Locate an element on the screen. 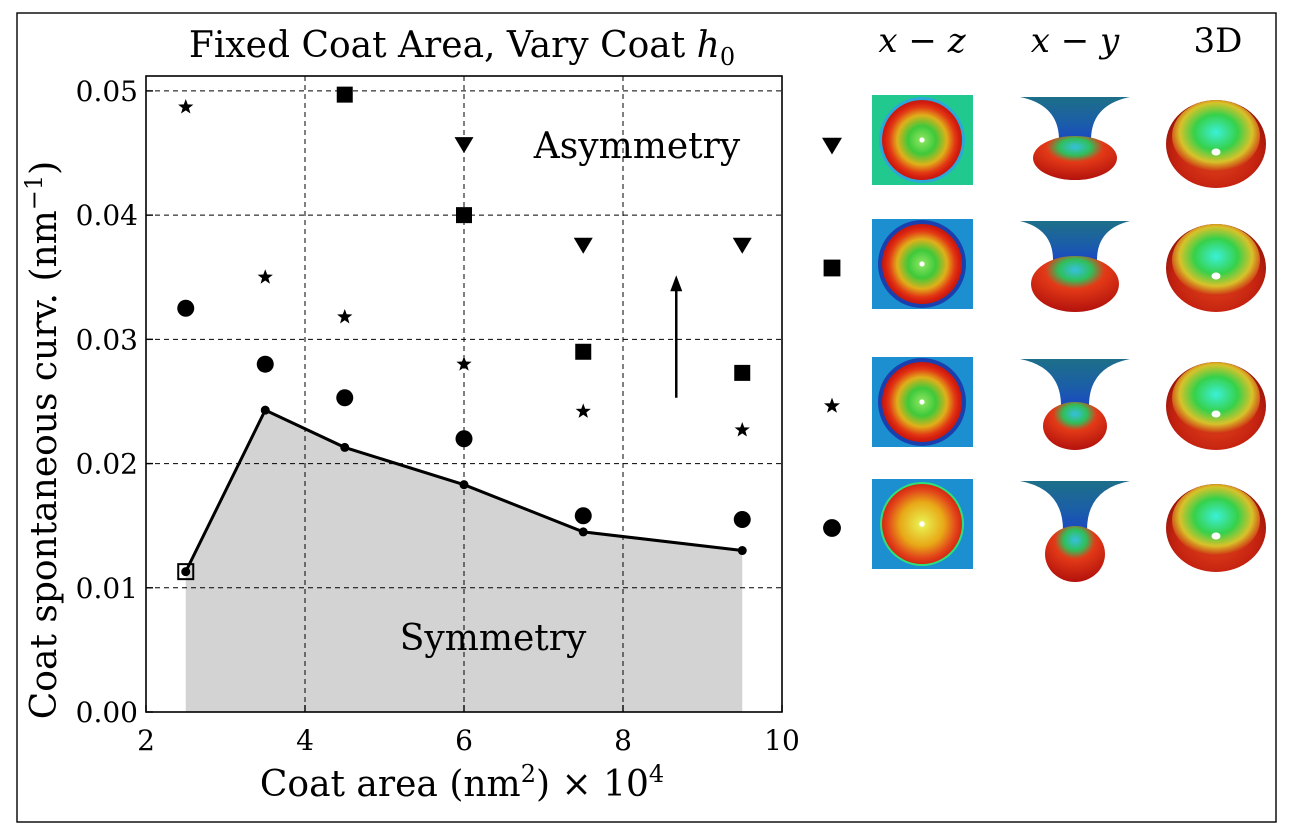 This screenshot has height=839, width=1290. y-tick-label: 0.04 is located at coordinates (107, 215).